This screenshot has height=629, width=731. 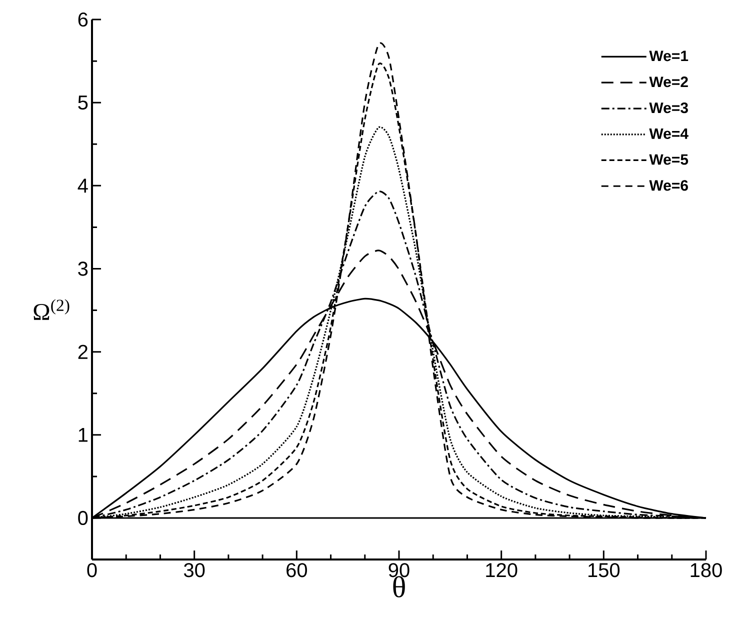 What do you see at coordinates (668, 185) in the screenshot?
I see `legend-label: We=6` at bounding box center [668, 185].